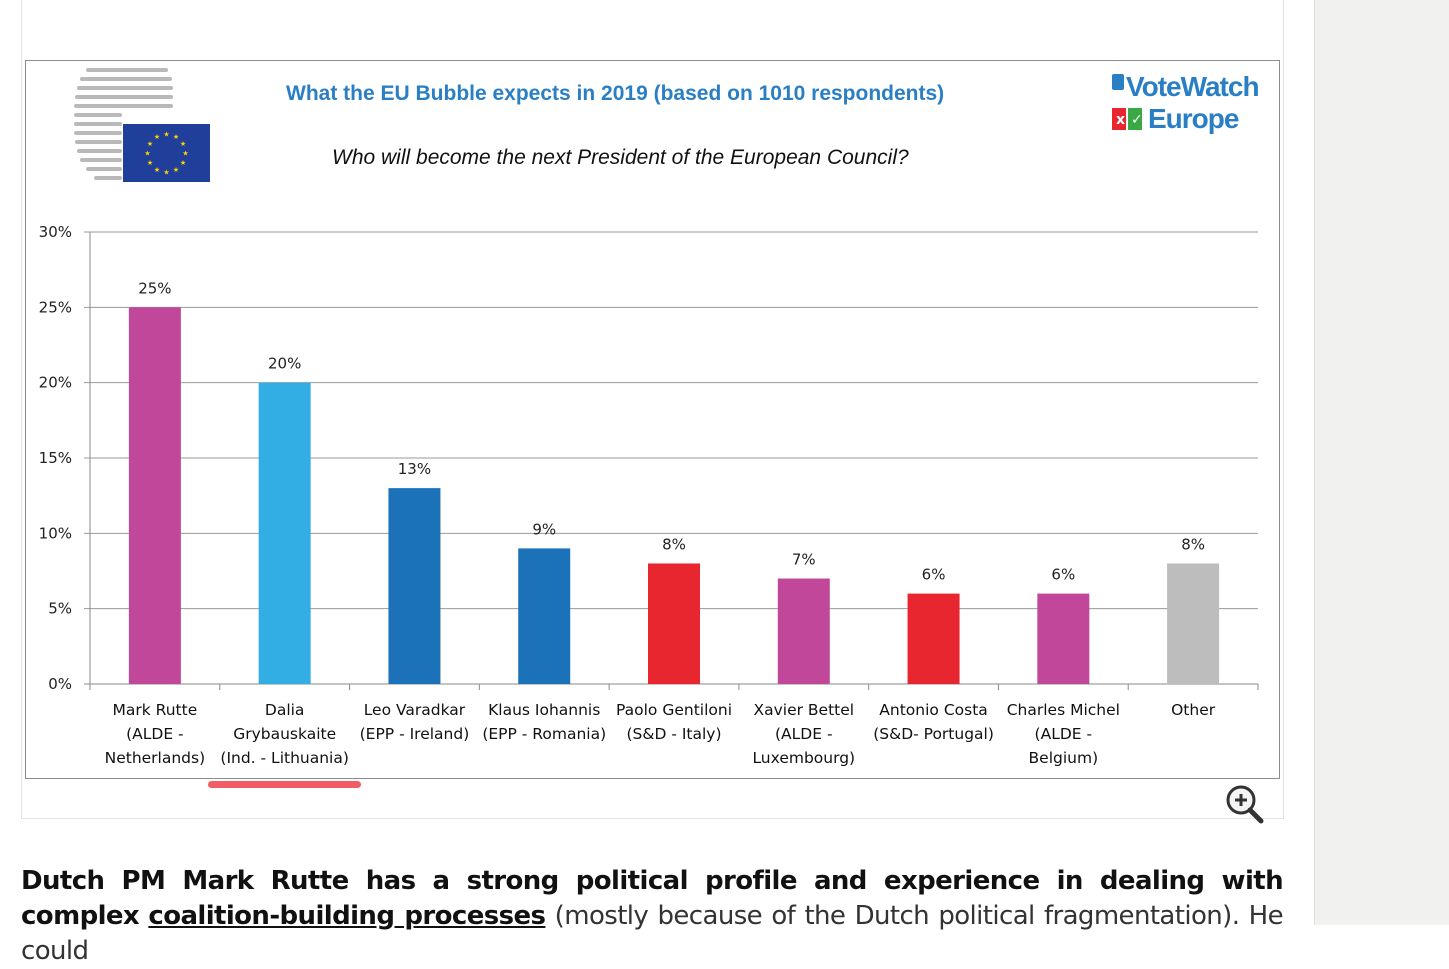 This screenshot has height=969, width=1449. Describe the element at coordinates (284, 784) in the screenshot. I see `red-highlight-underline` at that location.